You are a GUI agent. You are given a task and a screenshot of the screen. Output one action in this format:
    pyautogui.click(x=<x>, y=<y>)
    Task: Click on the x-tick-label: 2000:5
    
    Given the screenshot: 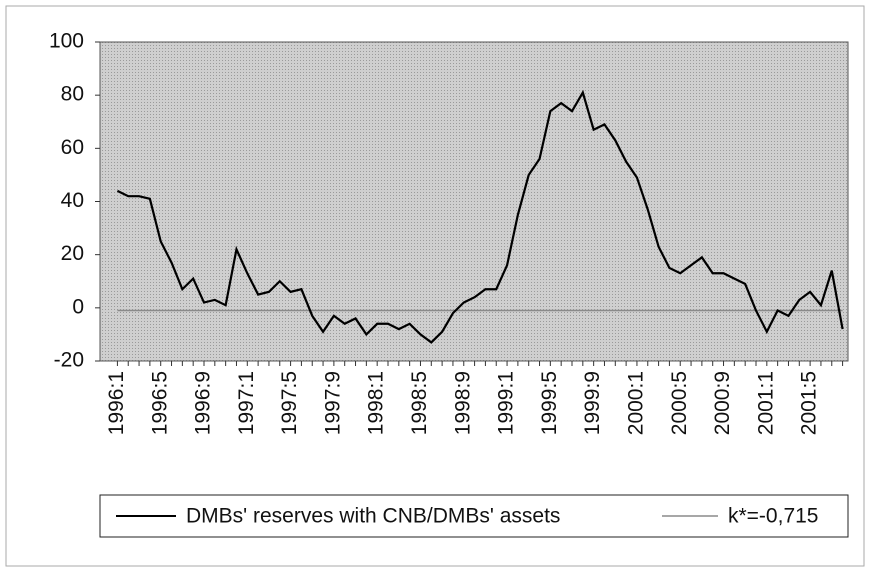 What is the action you would take?
    pyautogui.click(x=679, y=403)
    